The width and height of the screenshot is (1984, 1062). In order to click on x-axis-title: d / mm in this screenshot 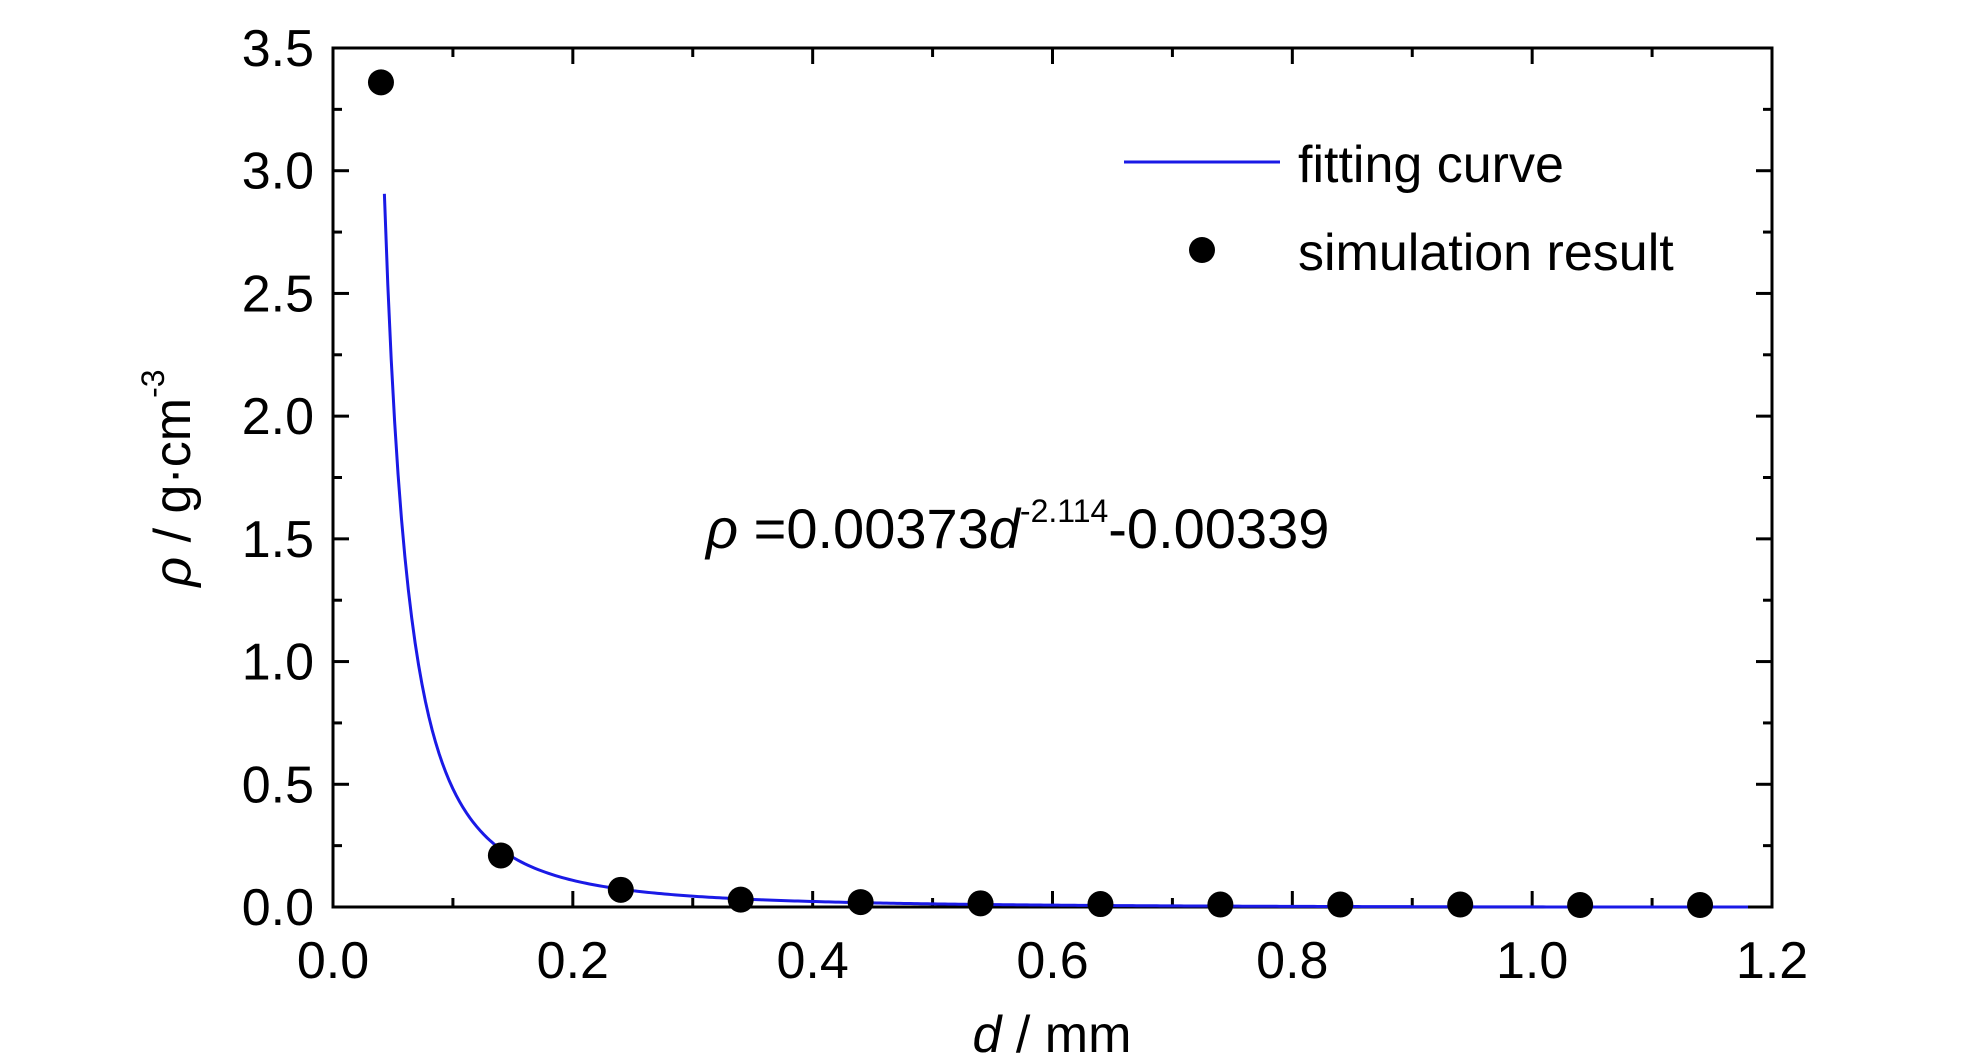, I will do `click(1052, 1034)`.